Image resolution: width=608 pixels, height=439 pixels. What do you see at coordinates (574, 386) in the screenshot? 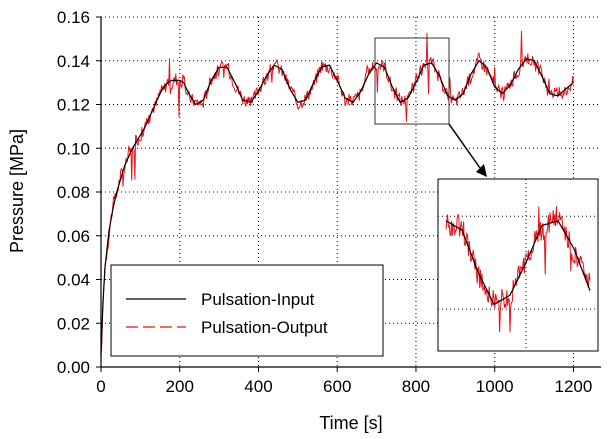
I see `x-tick-label: 1200` at bounding box center [574, 386].